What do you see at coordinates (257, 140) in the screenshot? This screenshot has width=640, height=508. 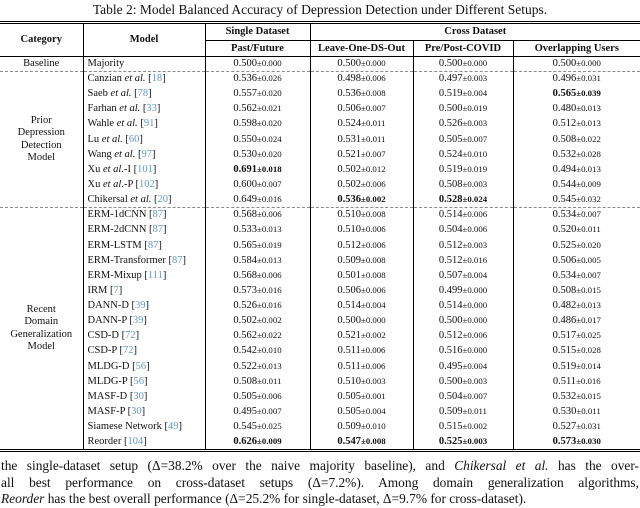 I see `accuracy-cell: 0.550±0.024` at bounding box center [257, 140].